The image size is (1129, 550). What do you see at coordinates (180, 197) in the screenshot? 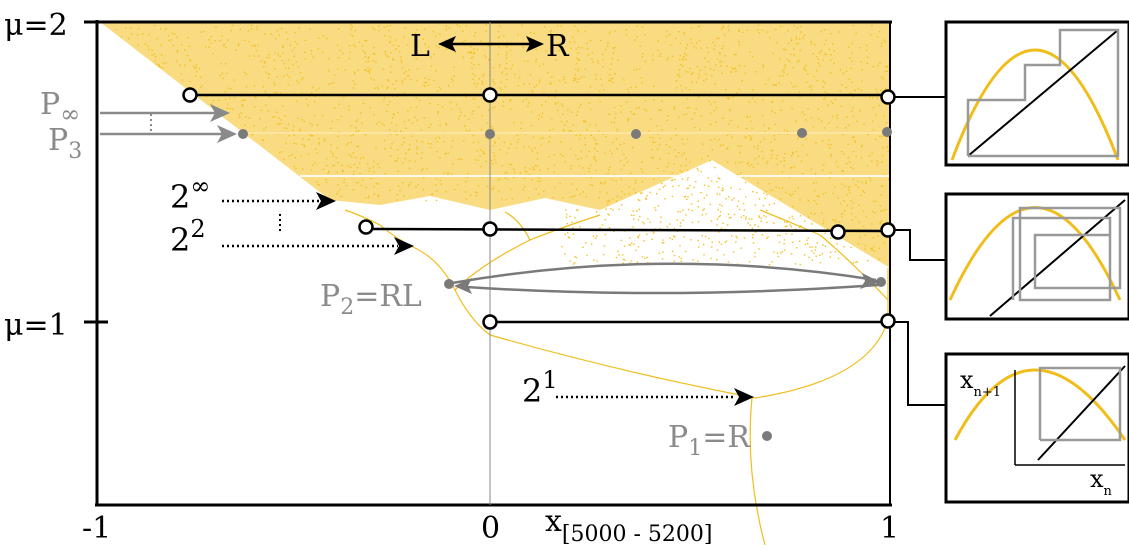
I see `two-inf-base: 2` at bounding box center [180, 197].